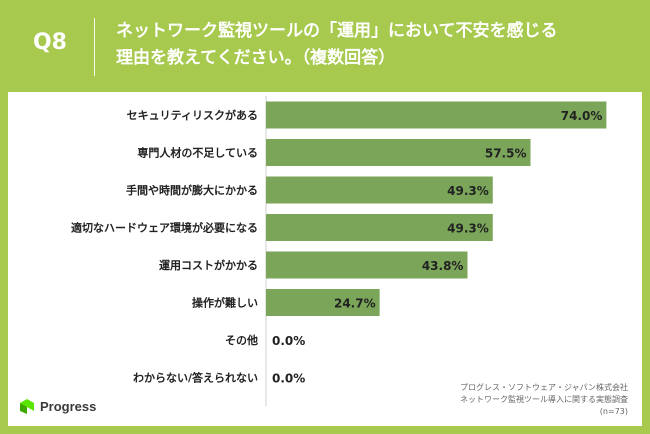 The height and width of the screenshot is (434, 650). Describe the element at coordinates (225, 303) in the screenshot. I see `category-label: 操作が難しい` at that location.